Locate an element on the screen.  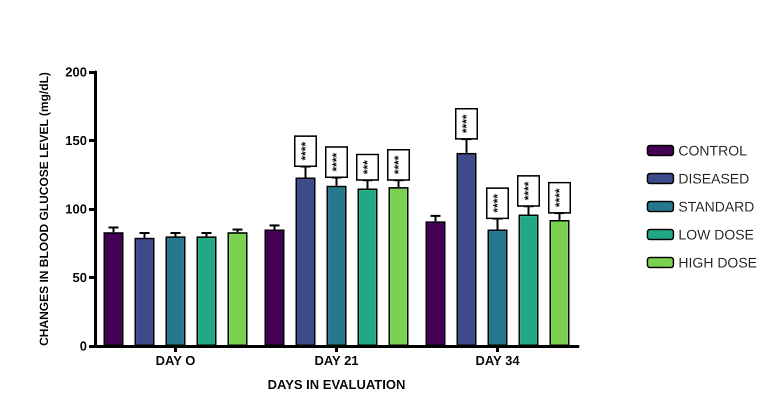
legend-label: DISEASED is located at coordinates (714, 178).